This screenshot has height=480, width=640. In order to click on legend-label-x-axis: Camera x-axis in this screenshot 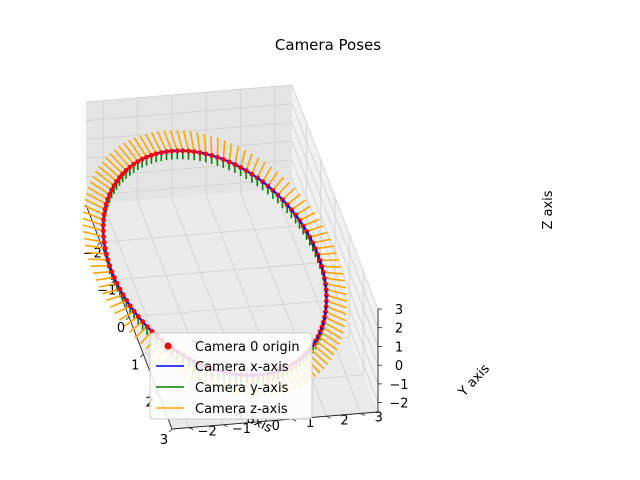, I will do `click(242, 367)`.